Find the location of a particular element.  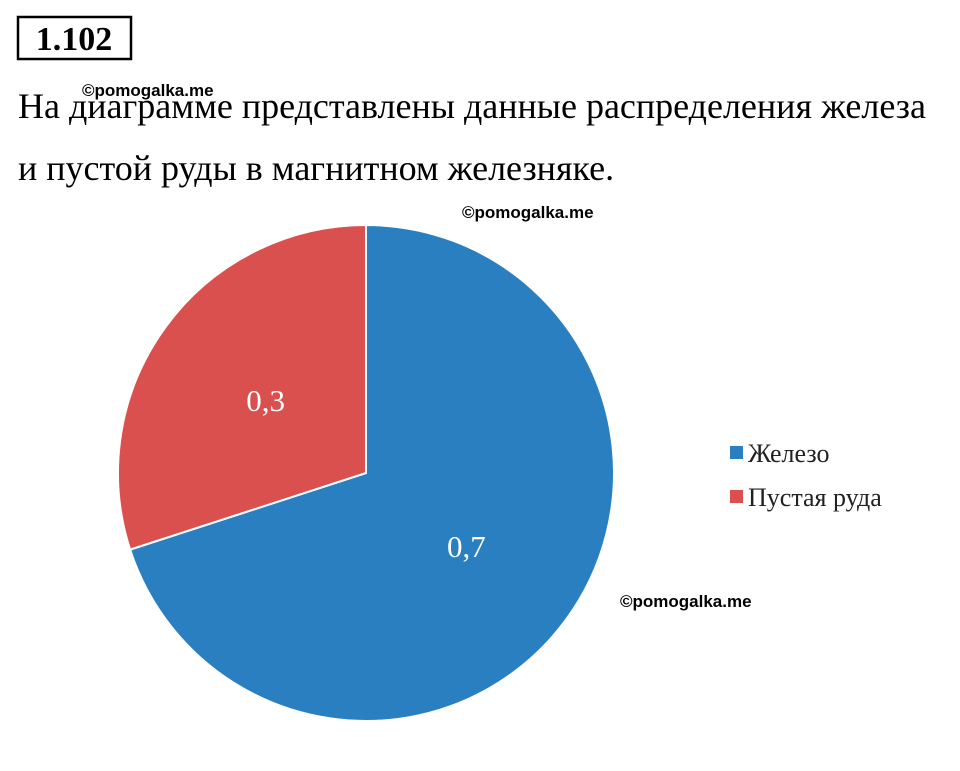

problem-number: 1.102 is located at coordinates (74, 39).